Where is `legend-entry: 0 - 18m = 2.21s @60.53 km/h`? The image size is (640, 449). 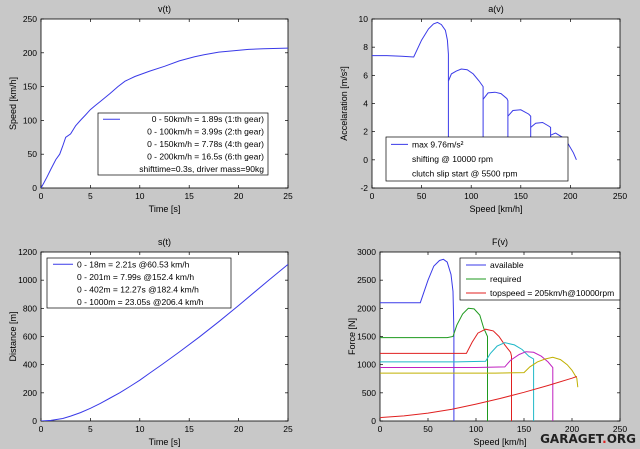 legend-entry: 0 - 18m = 2.21s @60.53 km/h is located at coordinates (133, 264).